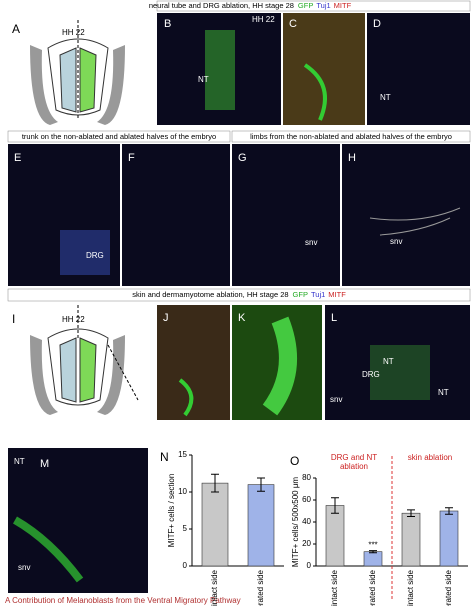 This screenshot has width=474, height=606. Describe the element at coordinates (17, 158) in the screenshot. I see `panel-label: E` at that location.